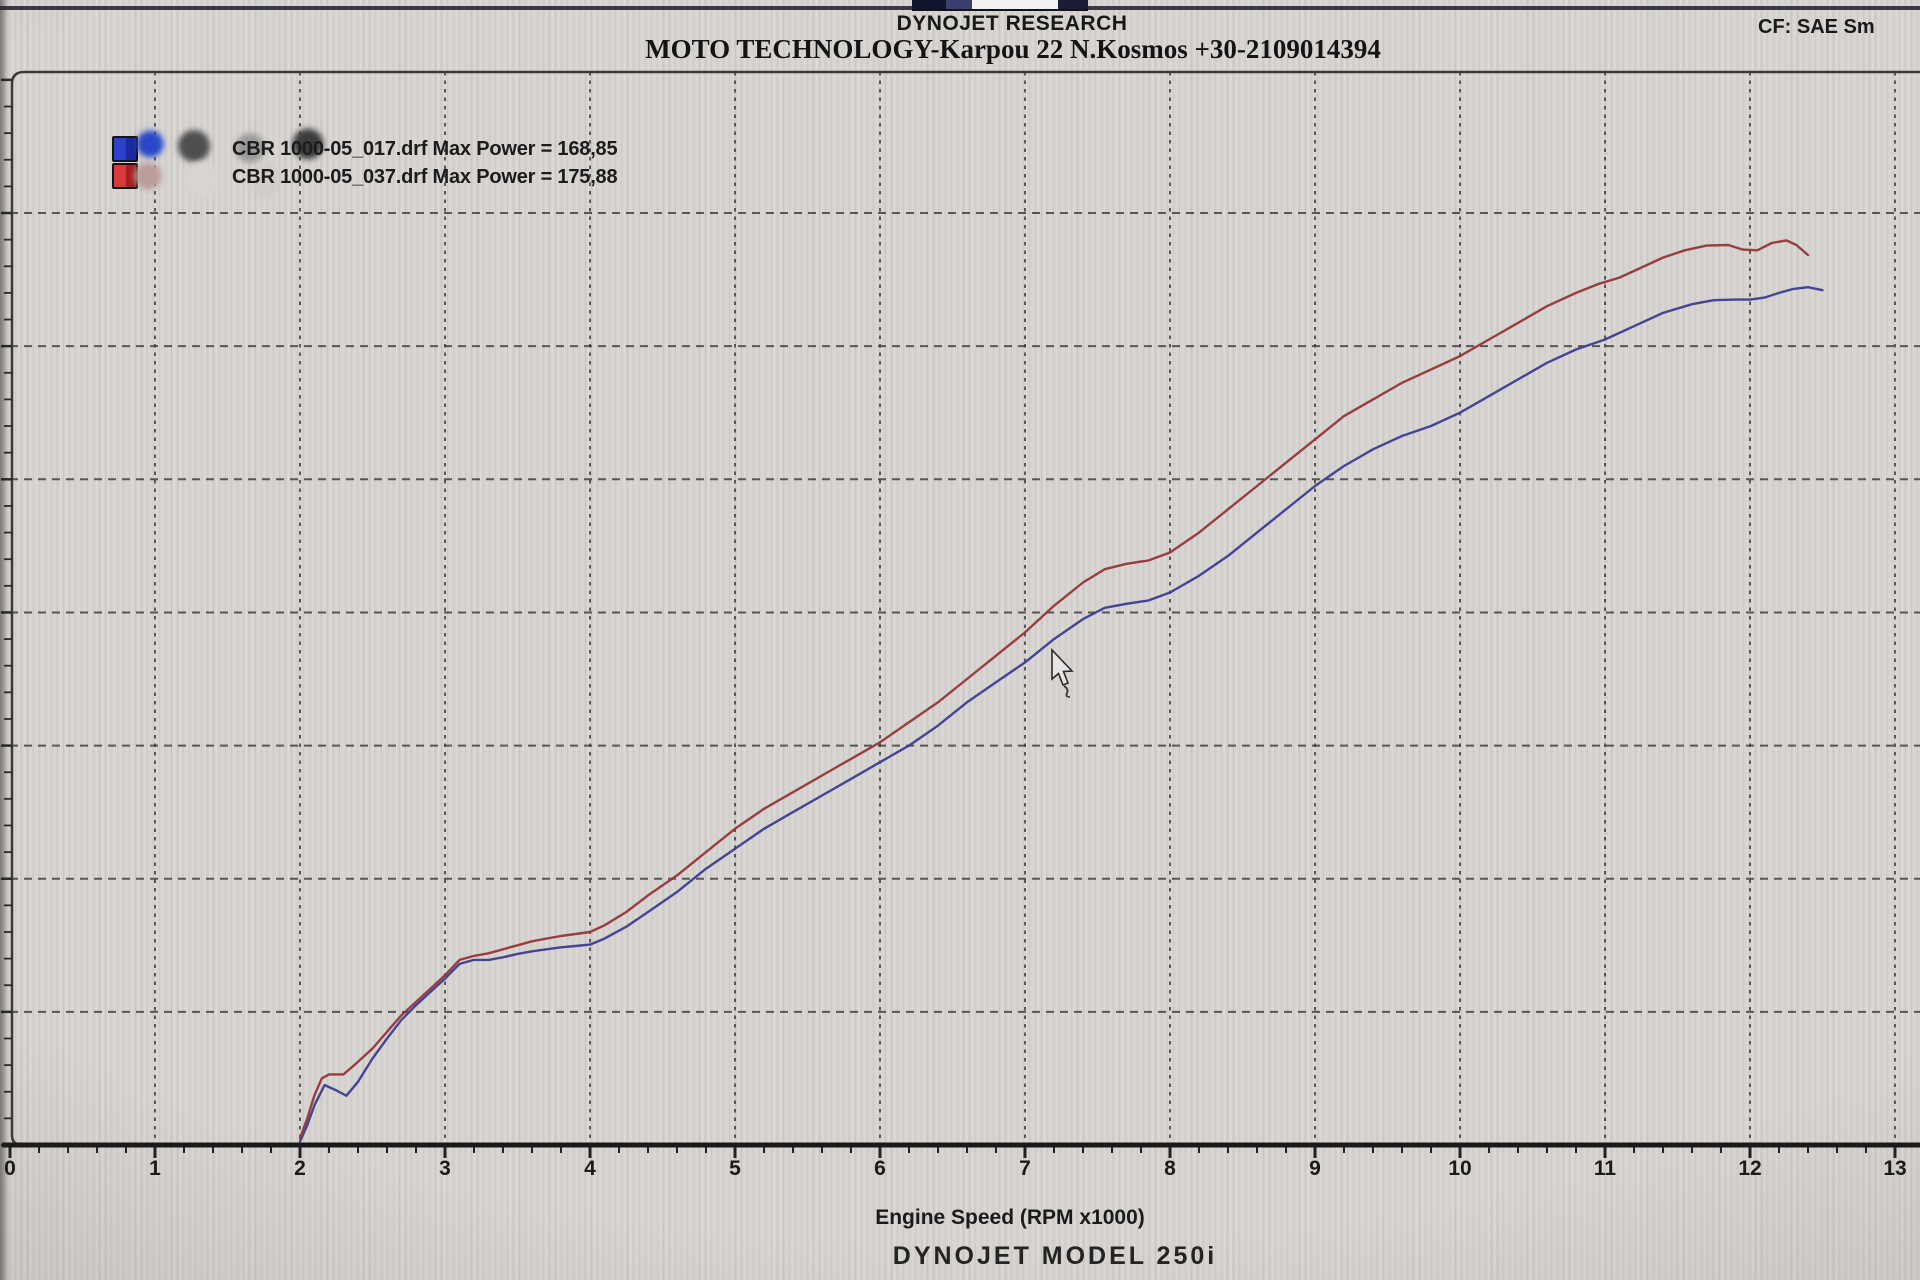 This screenshot has height=1280, width=1920. What do you see at coordinates (735, 1168) in the screenshot?
I see `x-tick-label: 5` at bounding box center [735, 1168].